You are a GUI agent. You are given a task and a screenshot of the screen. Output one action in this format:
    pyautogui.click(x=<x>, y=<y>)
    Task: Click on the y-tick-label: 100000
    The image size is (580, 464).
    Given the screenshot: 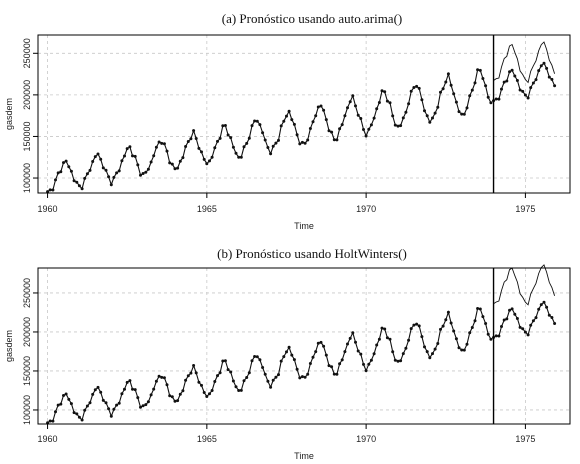 What is the action you would take?
    pyautogui.click(x=27, y=410)
    